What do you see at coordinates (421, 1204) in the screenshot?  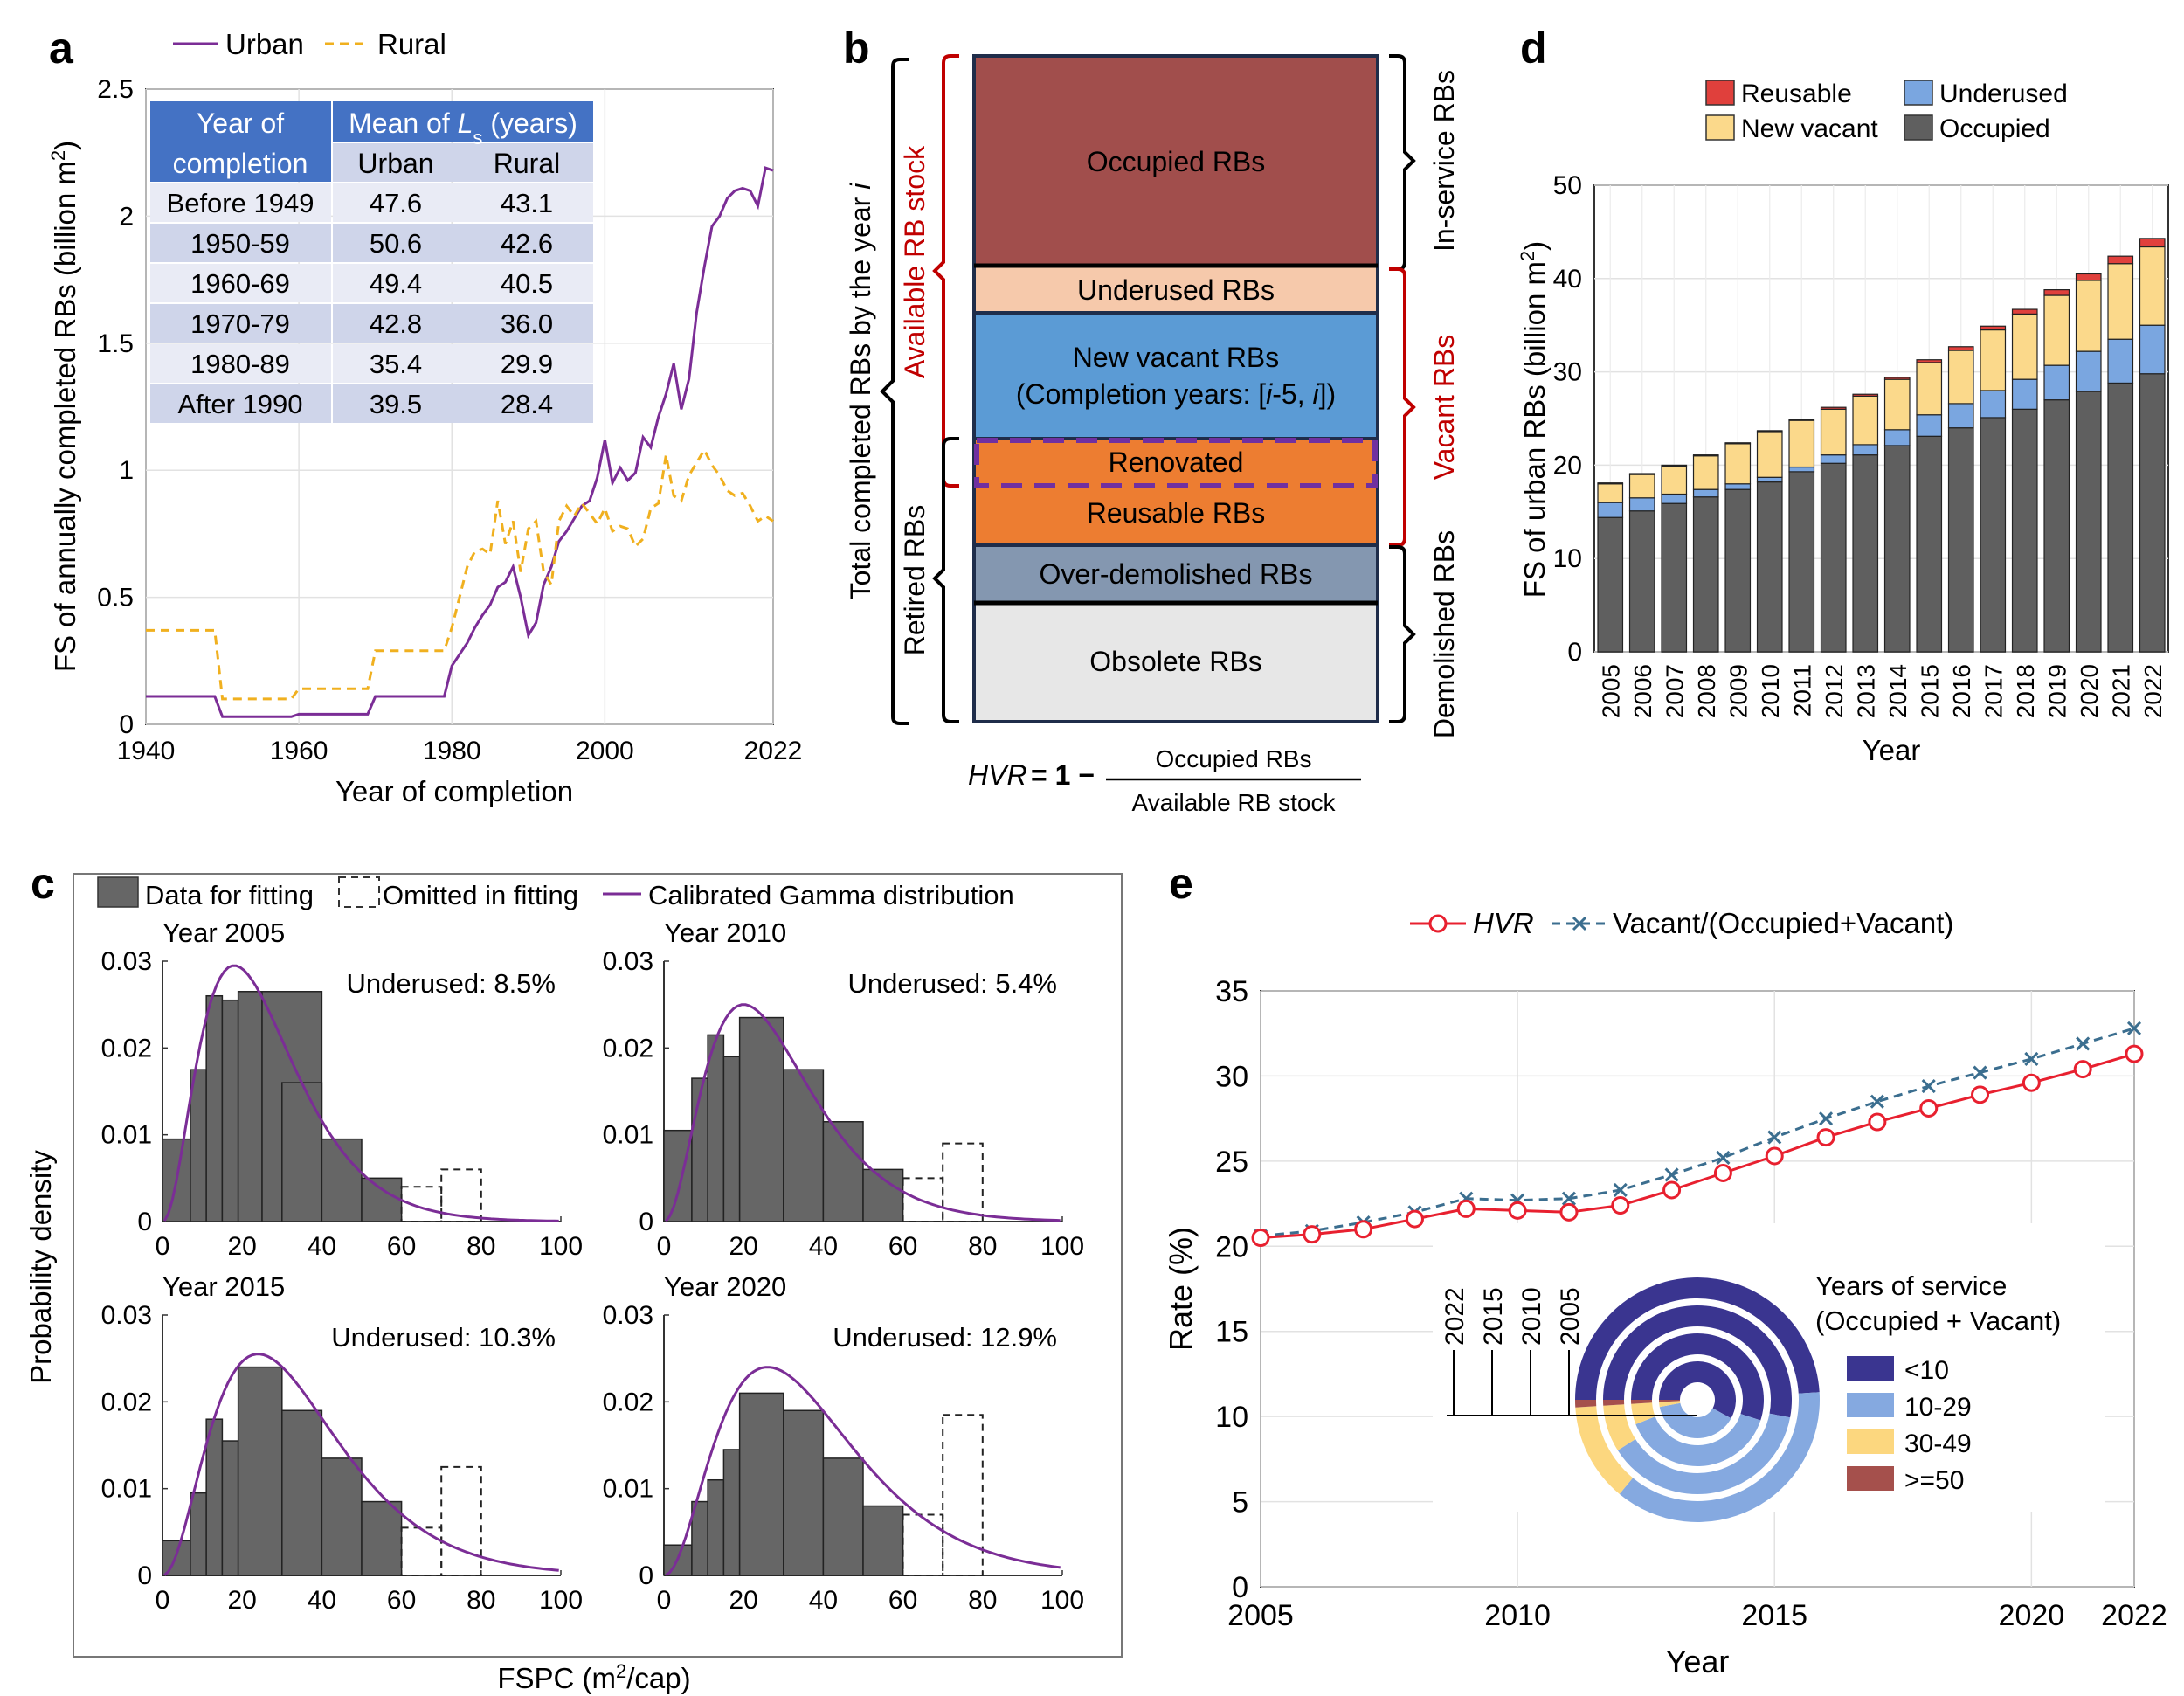 I see `hist-bar-omitted` at bounding box center [421, 1204].